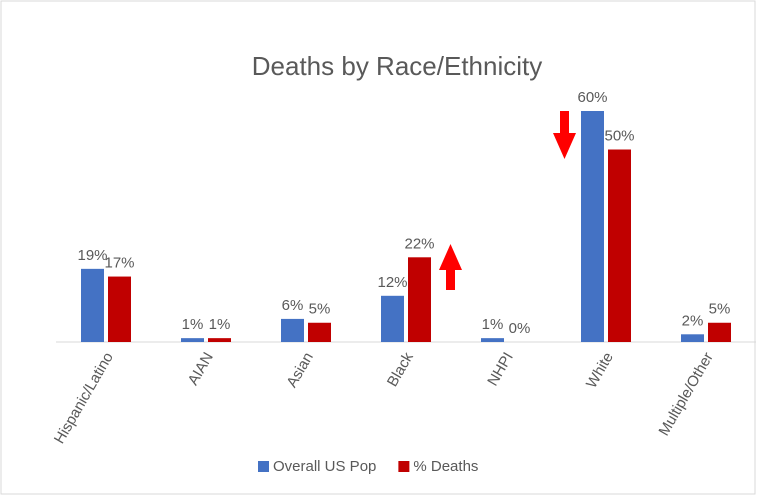 The height and width of the screenshot is (497, 758). What do you see at coordinates (293, 305) in the screenshot?
I see `value-label: 6%` at bounding box center [293, 305].